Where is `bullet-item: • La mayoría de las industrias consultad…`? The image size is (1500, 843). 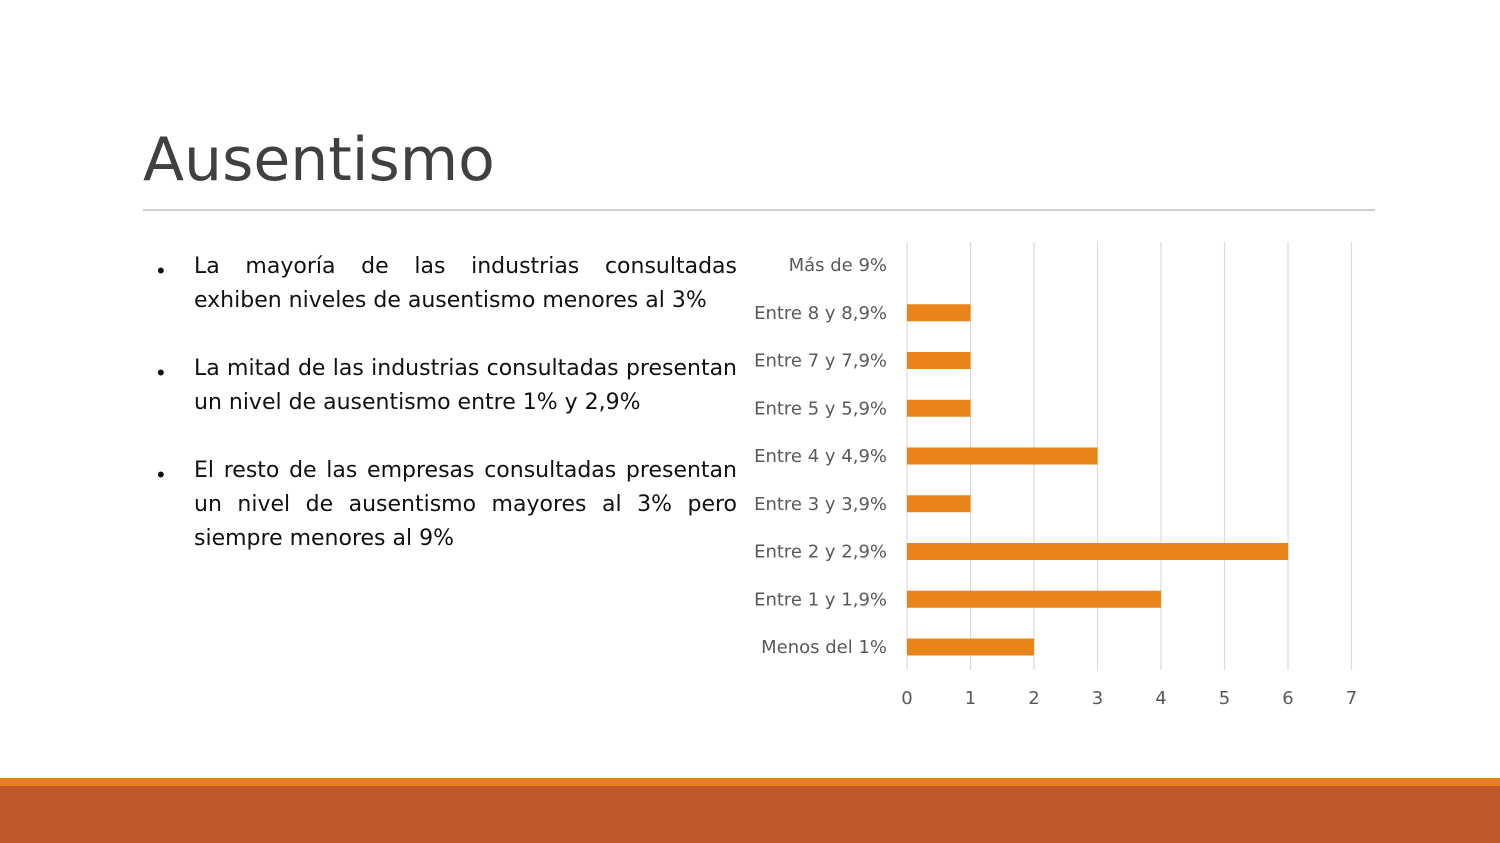
bullet-item: • La mayoría de las industrias consultad… is located at coordinates (447, 284).